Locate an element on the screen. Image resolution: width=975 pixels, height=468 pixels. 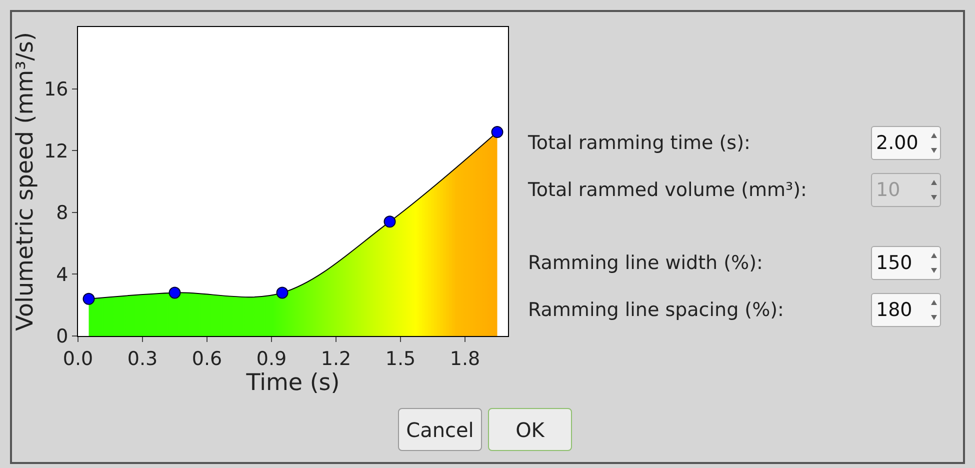
text: 10 is located at coordinates (888, 190).